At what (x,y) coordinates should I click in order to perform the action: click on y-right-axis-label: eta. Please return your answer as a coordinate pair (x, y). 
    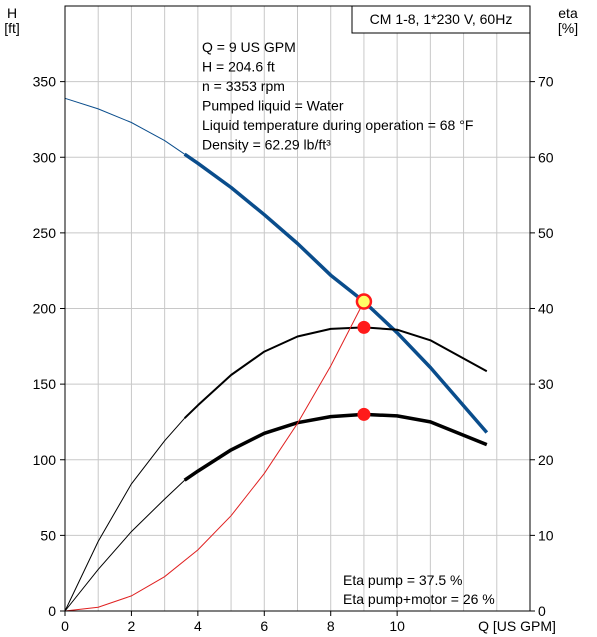
    Looking at the image, I should click on (568, 13).